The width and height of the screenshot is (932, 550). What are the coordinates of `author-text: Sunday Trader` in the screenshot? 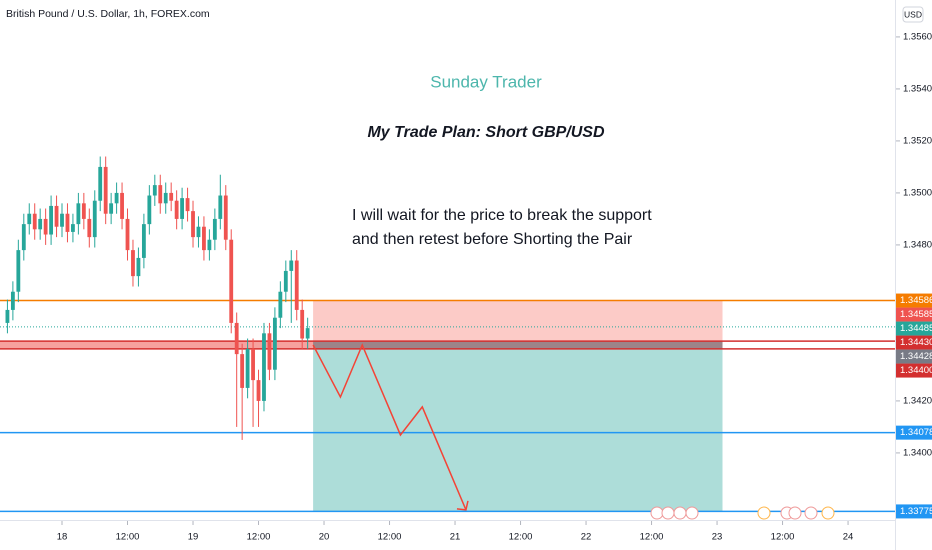 It's located at (486, 81).